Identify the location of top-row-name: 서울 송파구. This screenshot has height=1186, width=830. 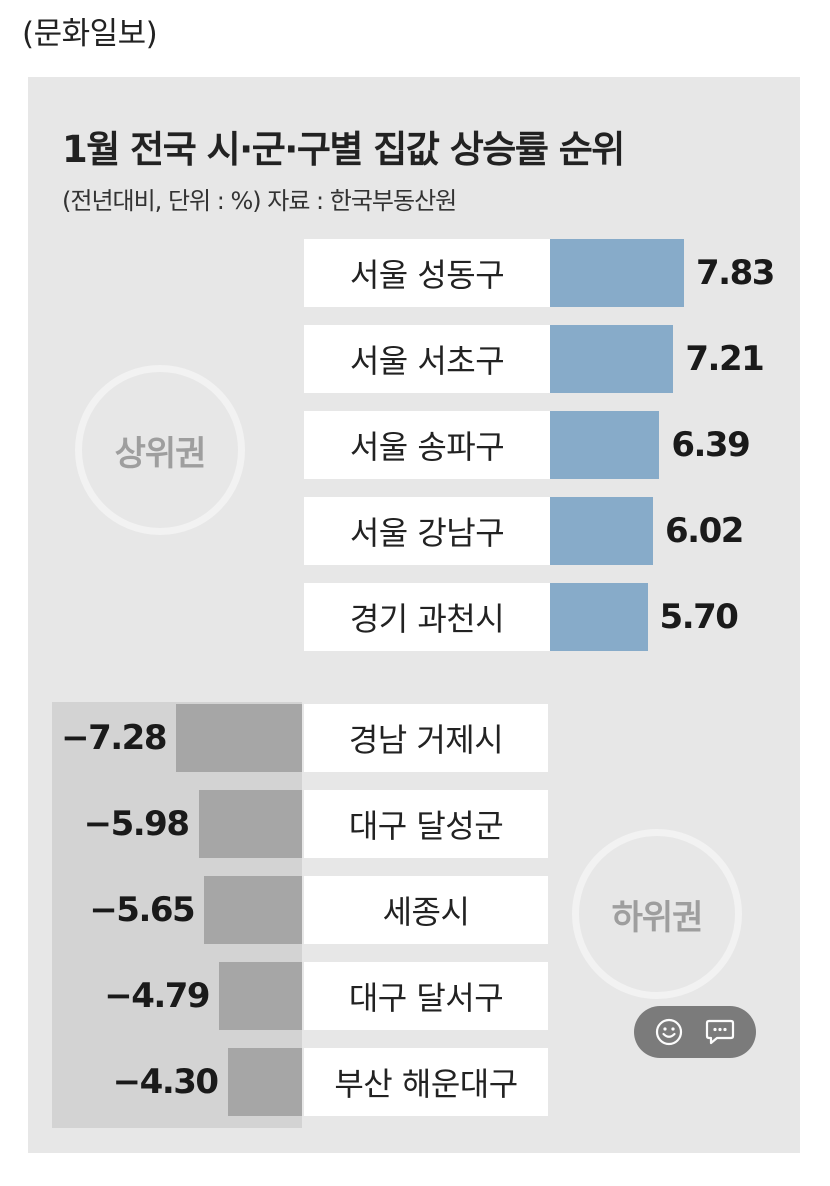
(427, 445).